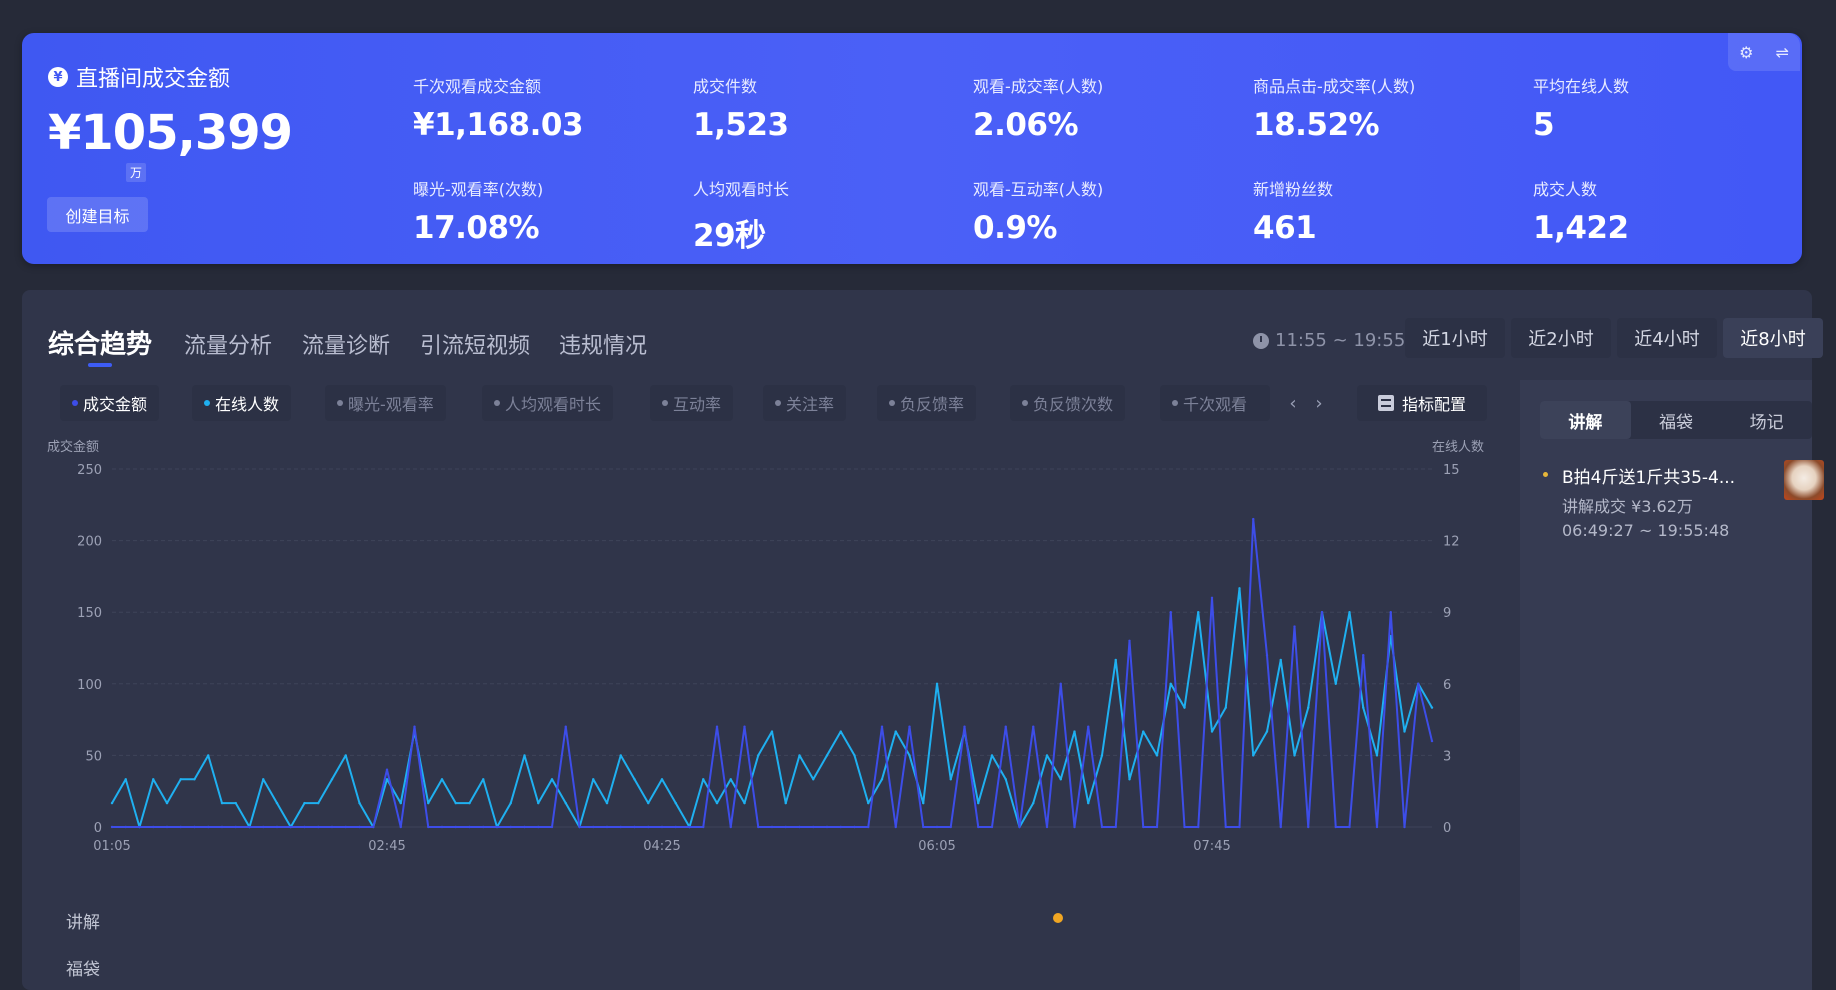 The height and width of the screenshot is (990, 1836). I want to click on tab-4: 违规情况, so click(603, 346).